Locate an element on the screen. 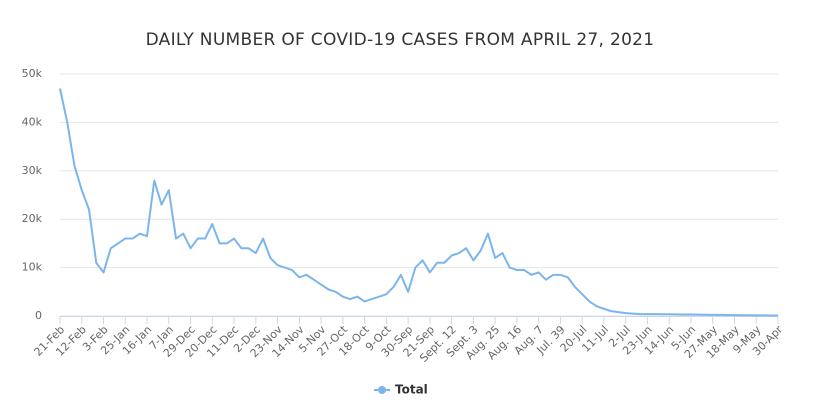  y-tick-label: 0 is located at coordinates (38, 315).